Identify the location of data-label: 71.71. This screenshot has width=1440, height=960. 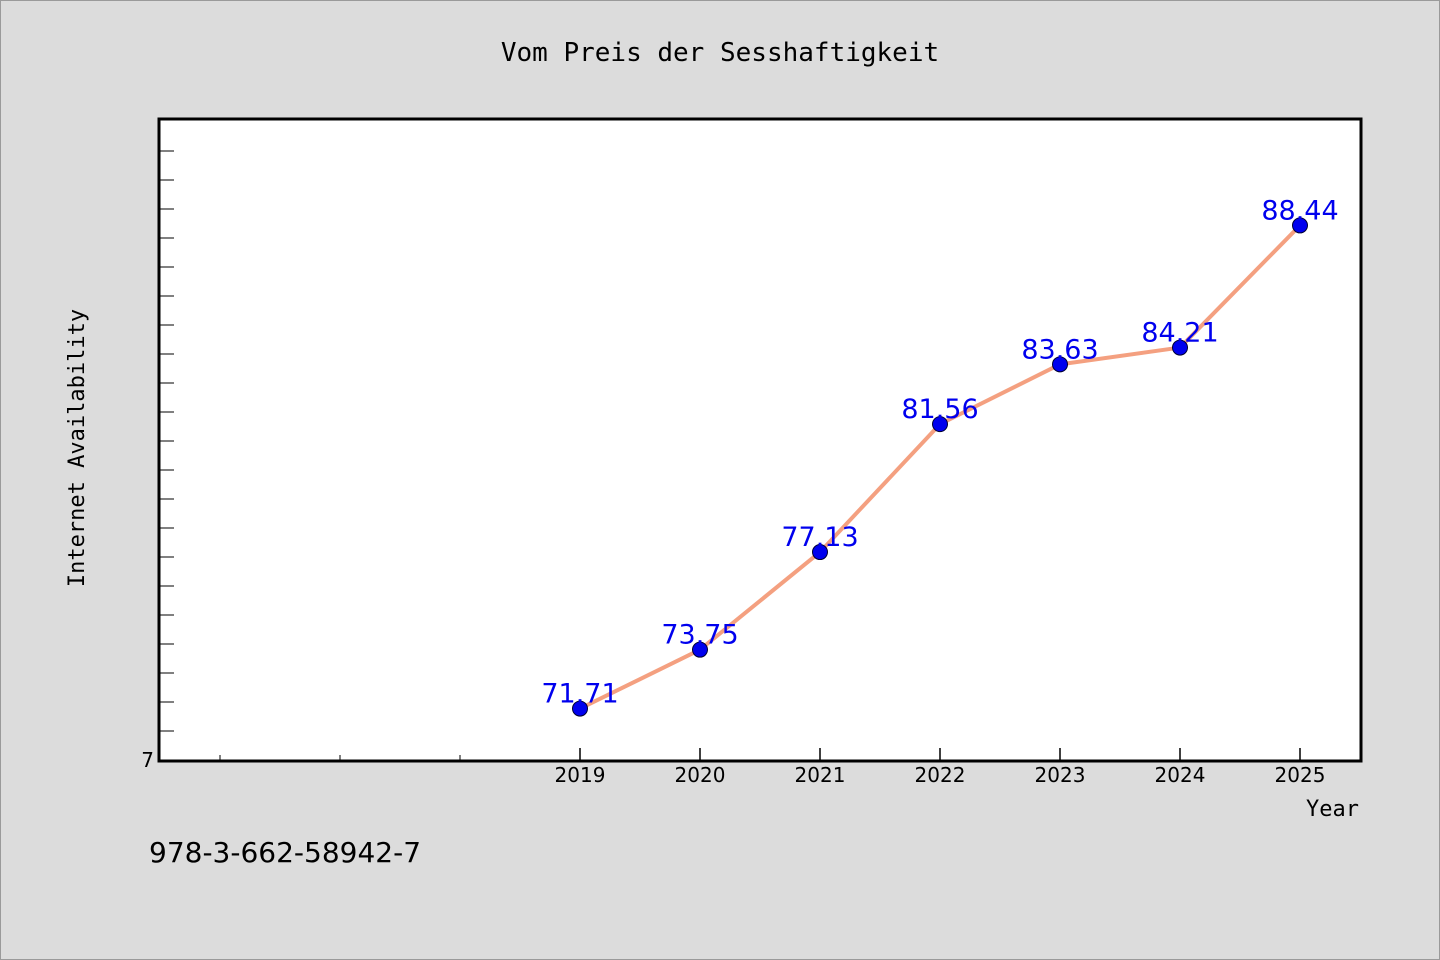
(579, 694).